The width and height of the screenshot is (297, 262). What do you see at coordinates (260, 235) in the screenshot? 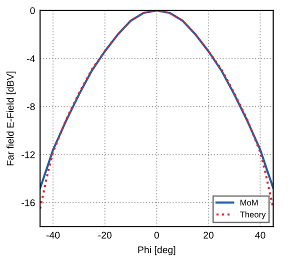
I see `x-tick-label: 40` at bounding box center [260, 235].